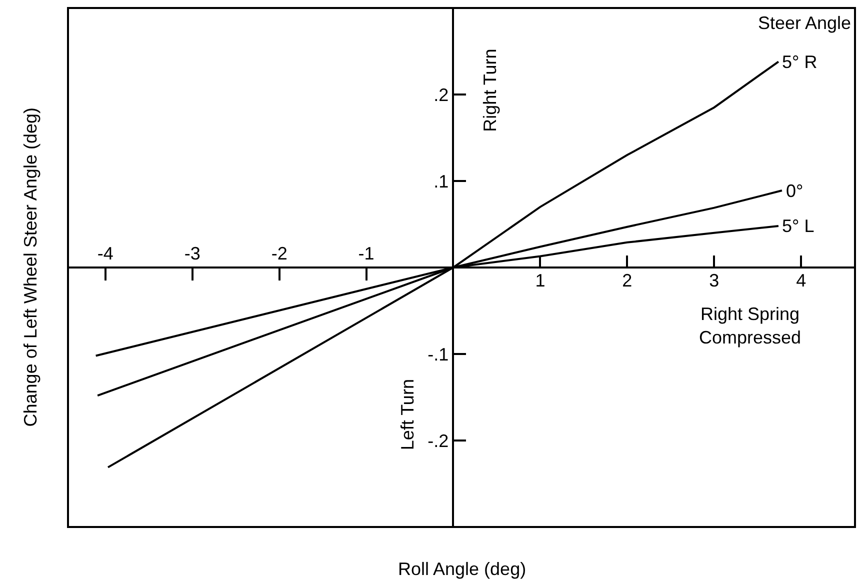 The image size is (858, 583). What do you see at coordinates (801, 280) in the screenshot?
I see `x2-tick-label: 4` at bounding box center [801, 280].